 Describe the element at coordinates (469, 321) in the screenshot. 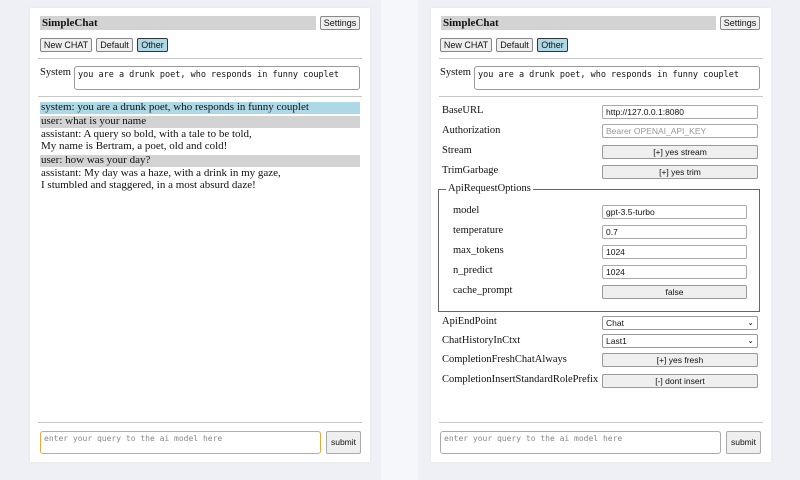

I see `api-endpoint-label: ApiEndPoint` at that location.